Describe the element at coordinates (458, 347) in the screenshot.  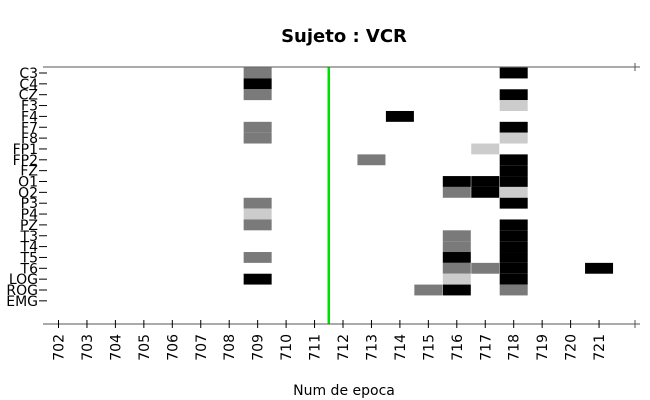
I see `x-tick-label-716: 716` at that location.